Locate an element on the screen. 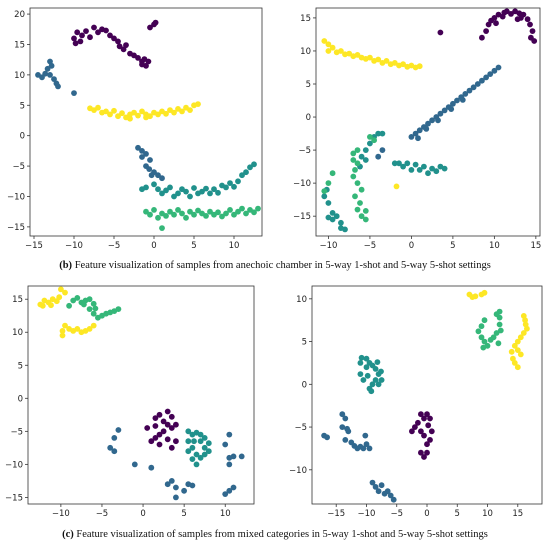 This screenshot has height=545, width=550. x-tick-label: −10 is located at coordinates (328, 246).